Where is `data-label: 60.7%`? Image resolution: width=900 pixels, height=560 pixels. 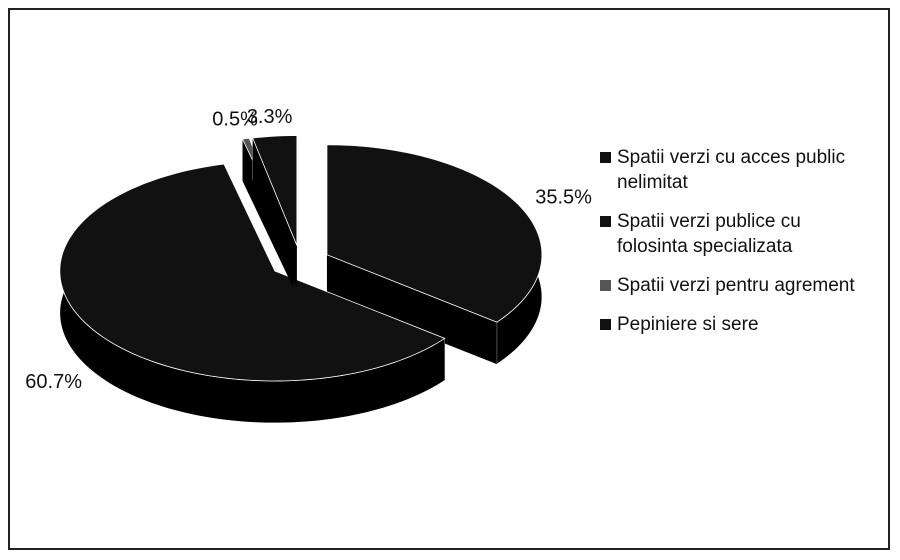 data-label: 60.7% is located at coordinates (53, 382).